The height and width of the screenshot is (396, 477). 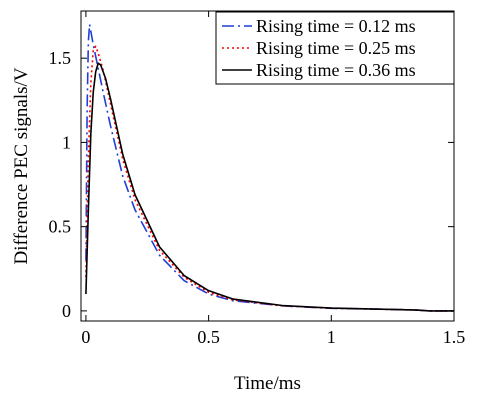 What do you see at coordinates (454, 337) in the screenshot?
I see `x-tick-label: 1.5` at bounding box center [454, 337].